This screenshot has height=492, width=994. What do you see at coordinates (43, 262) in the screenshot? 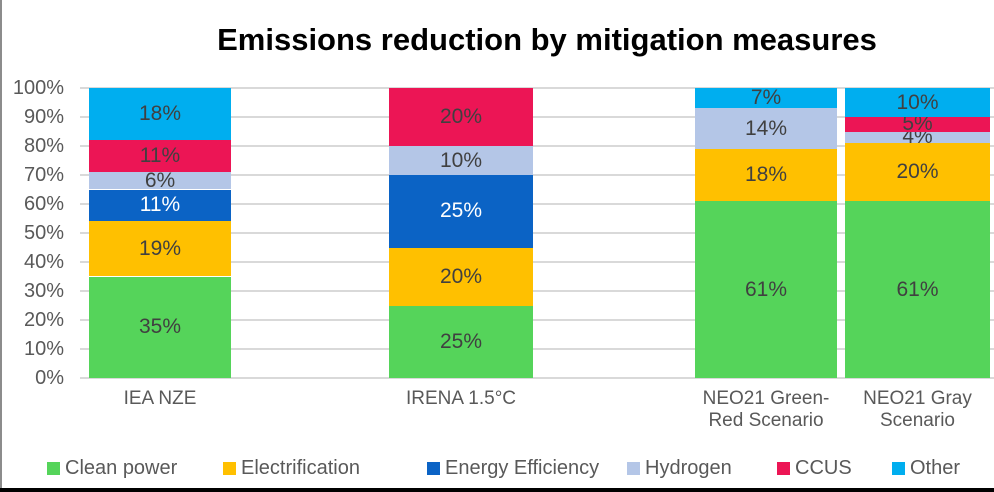
I see `y-axis-tick-40: 40%` at bounding box center [43, 262].